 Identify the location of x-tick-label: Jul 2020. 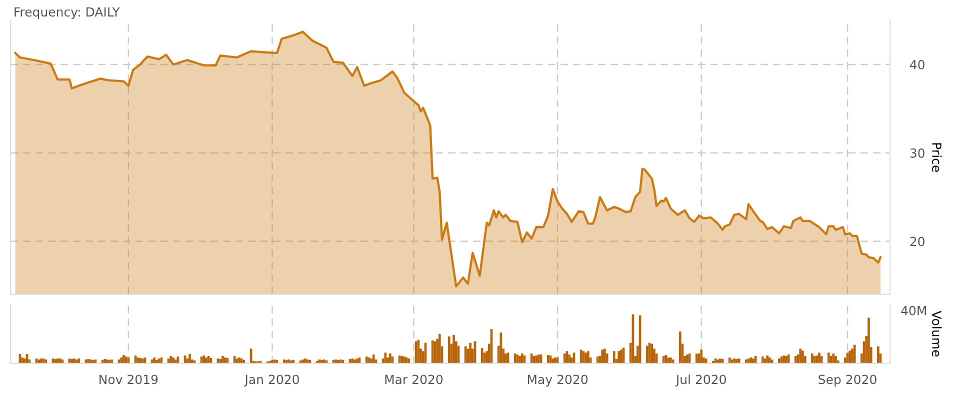
(700, 380).